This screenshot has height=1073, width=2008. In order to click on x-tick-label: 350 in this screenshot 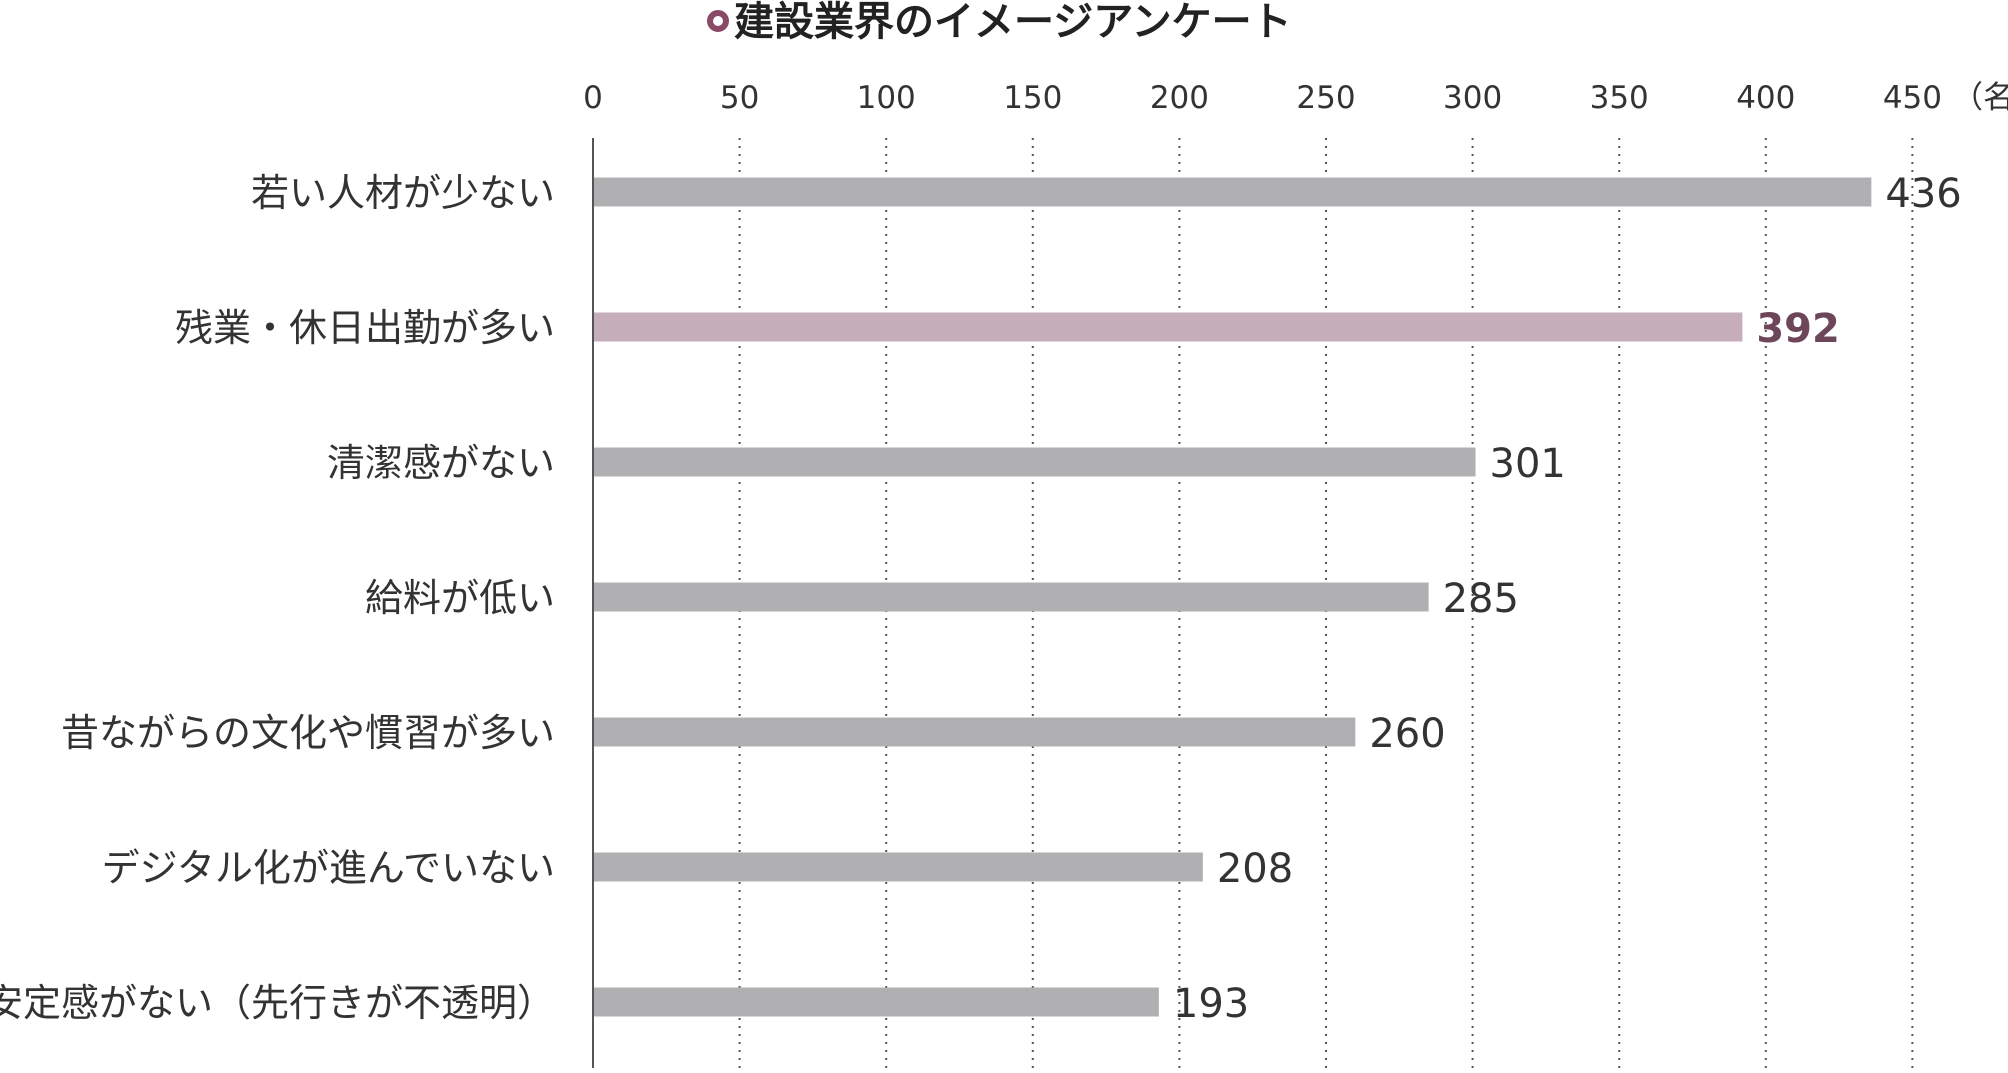, I will do `click(1619, 98)`.